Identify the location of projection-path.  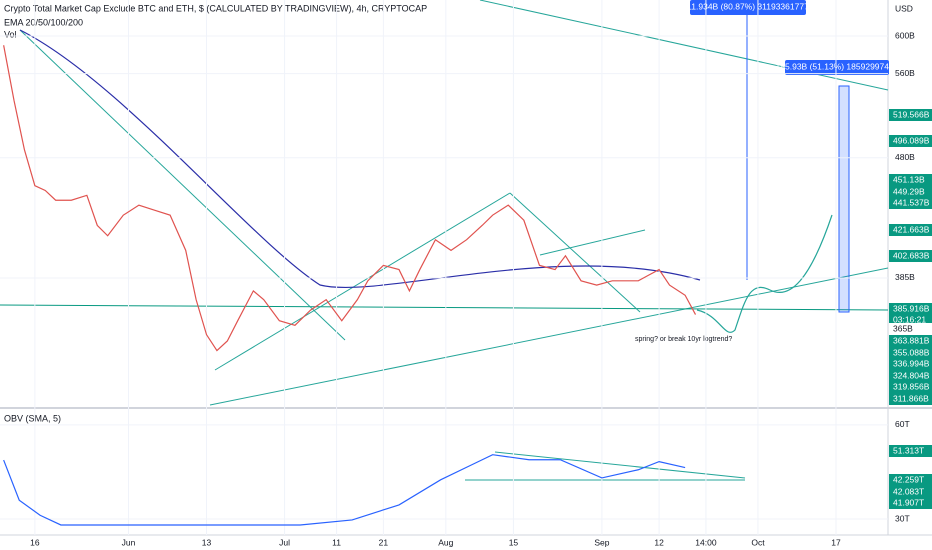
(764, 273).